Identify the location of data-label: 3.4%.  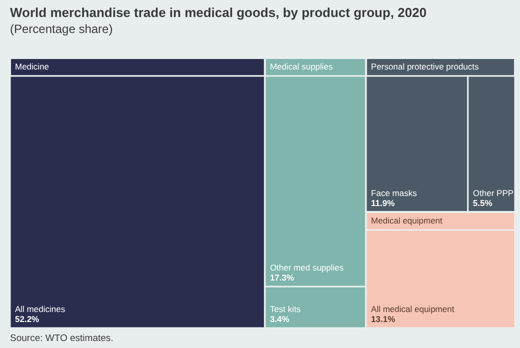
(280, 319).